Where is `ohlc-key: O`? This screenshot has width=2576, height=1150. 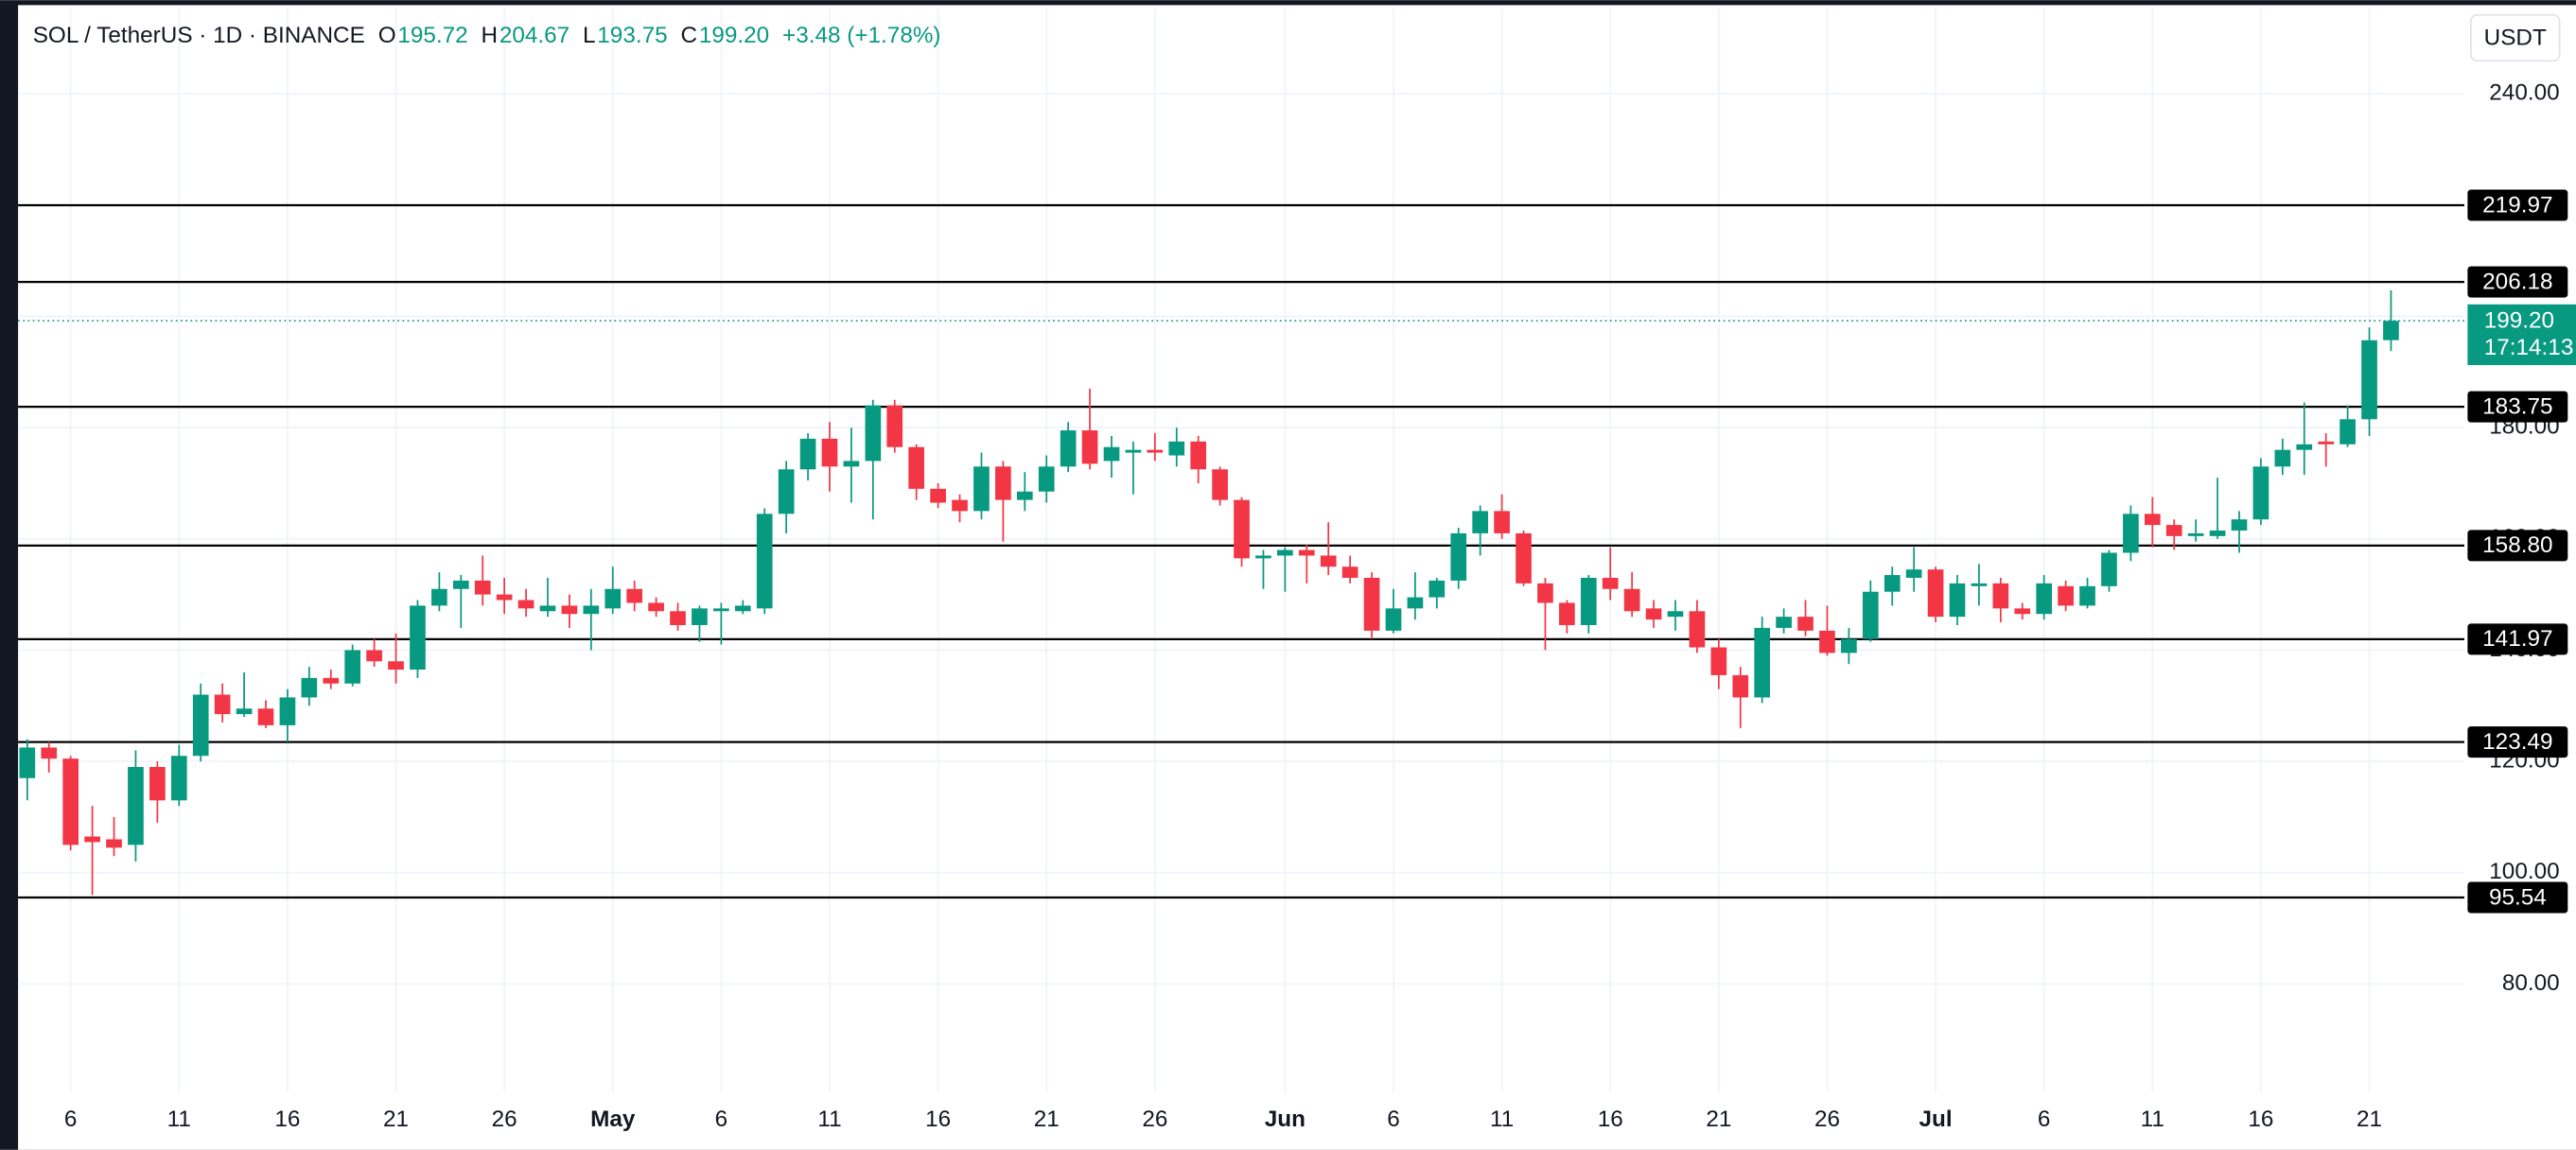 ohlc-key: O is located at coordinates (387, 35).